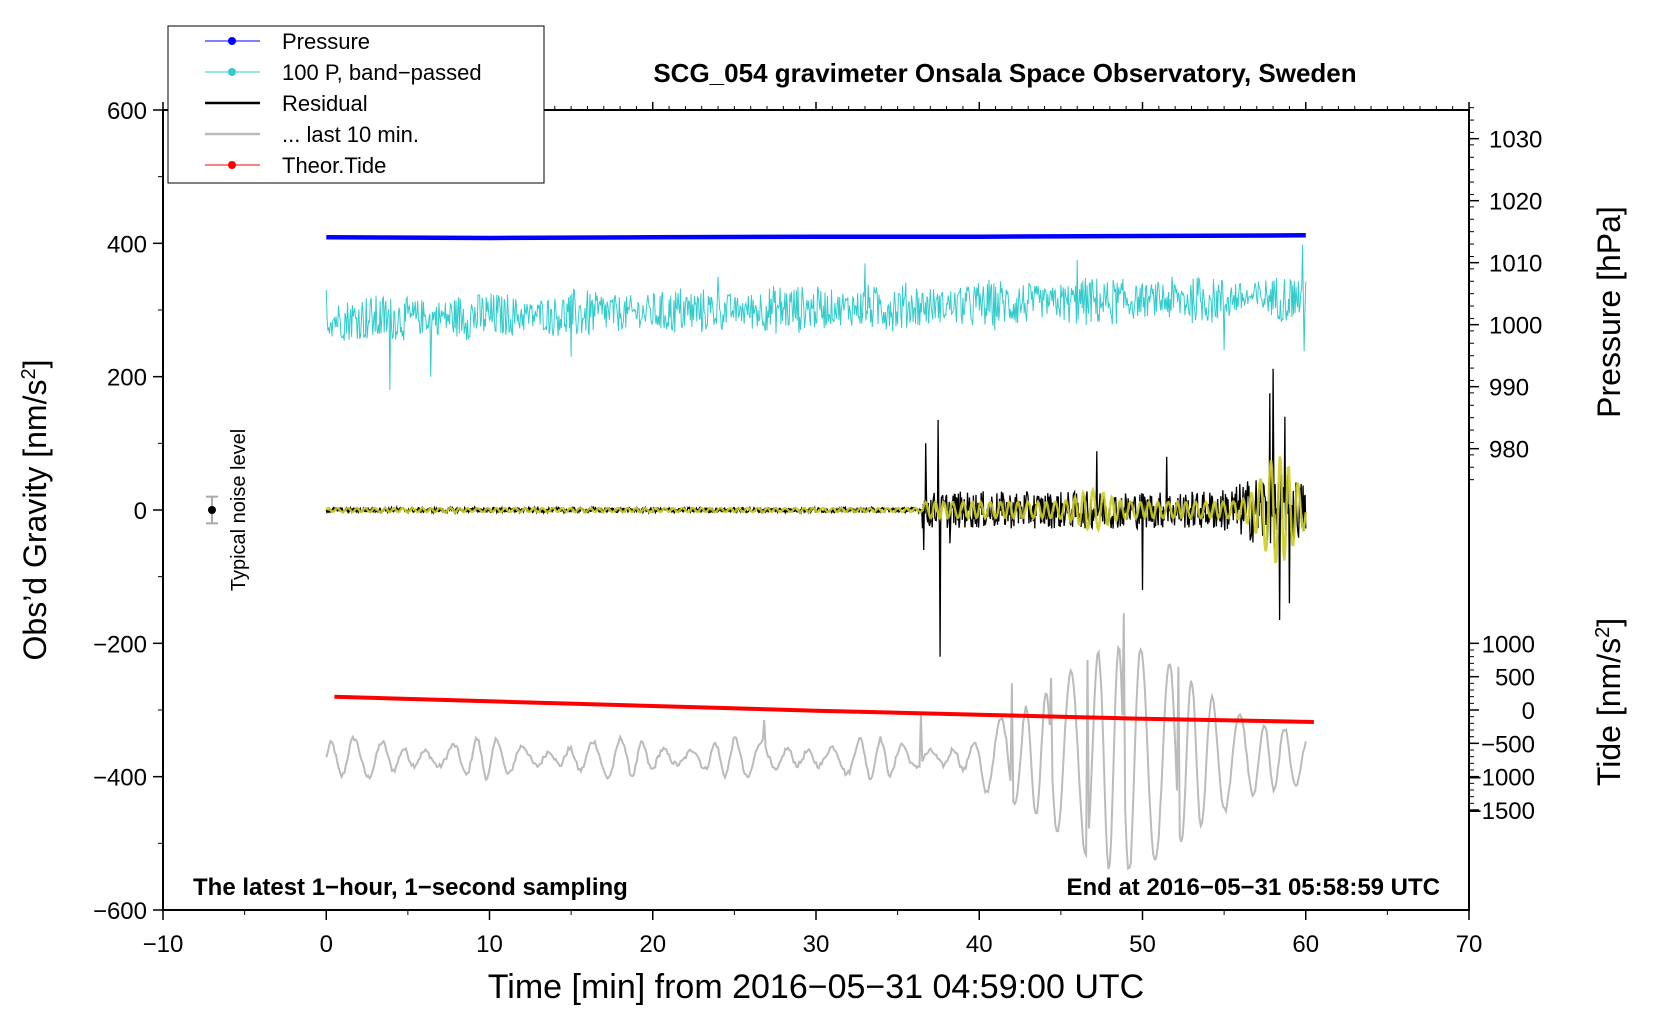 The image size is (1660, 1020). Describe the element at coordinates (1501, 811) in the screenshot. I see `tide-tick-label: −1500` at that location.